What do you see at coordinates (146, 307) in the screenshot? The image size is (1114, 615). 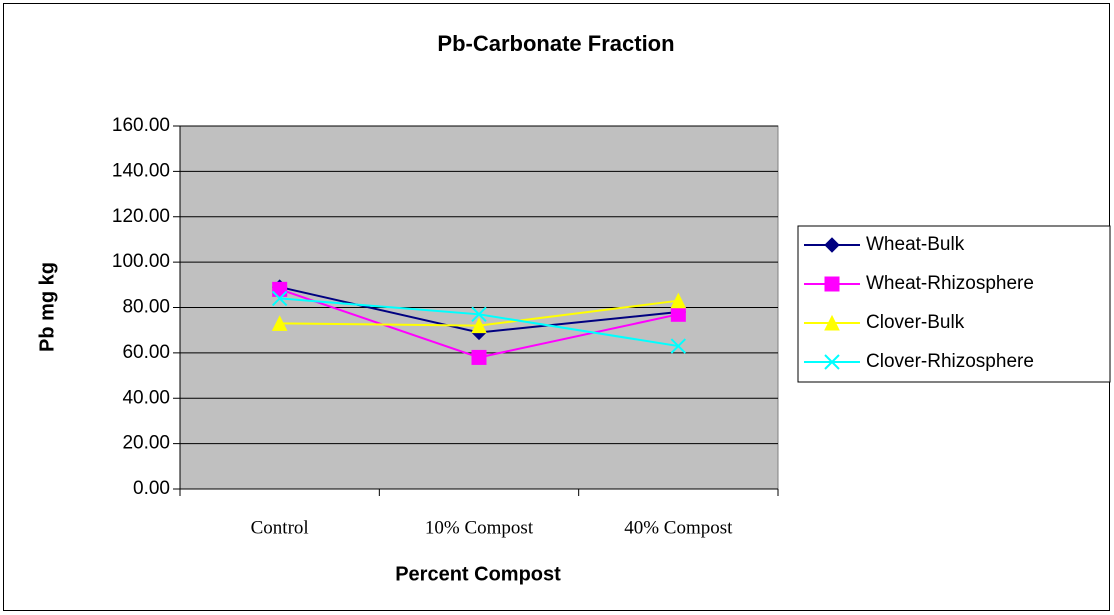 I see `y-tick-label: 80.00` at bounding box center [146, 307].